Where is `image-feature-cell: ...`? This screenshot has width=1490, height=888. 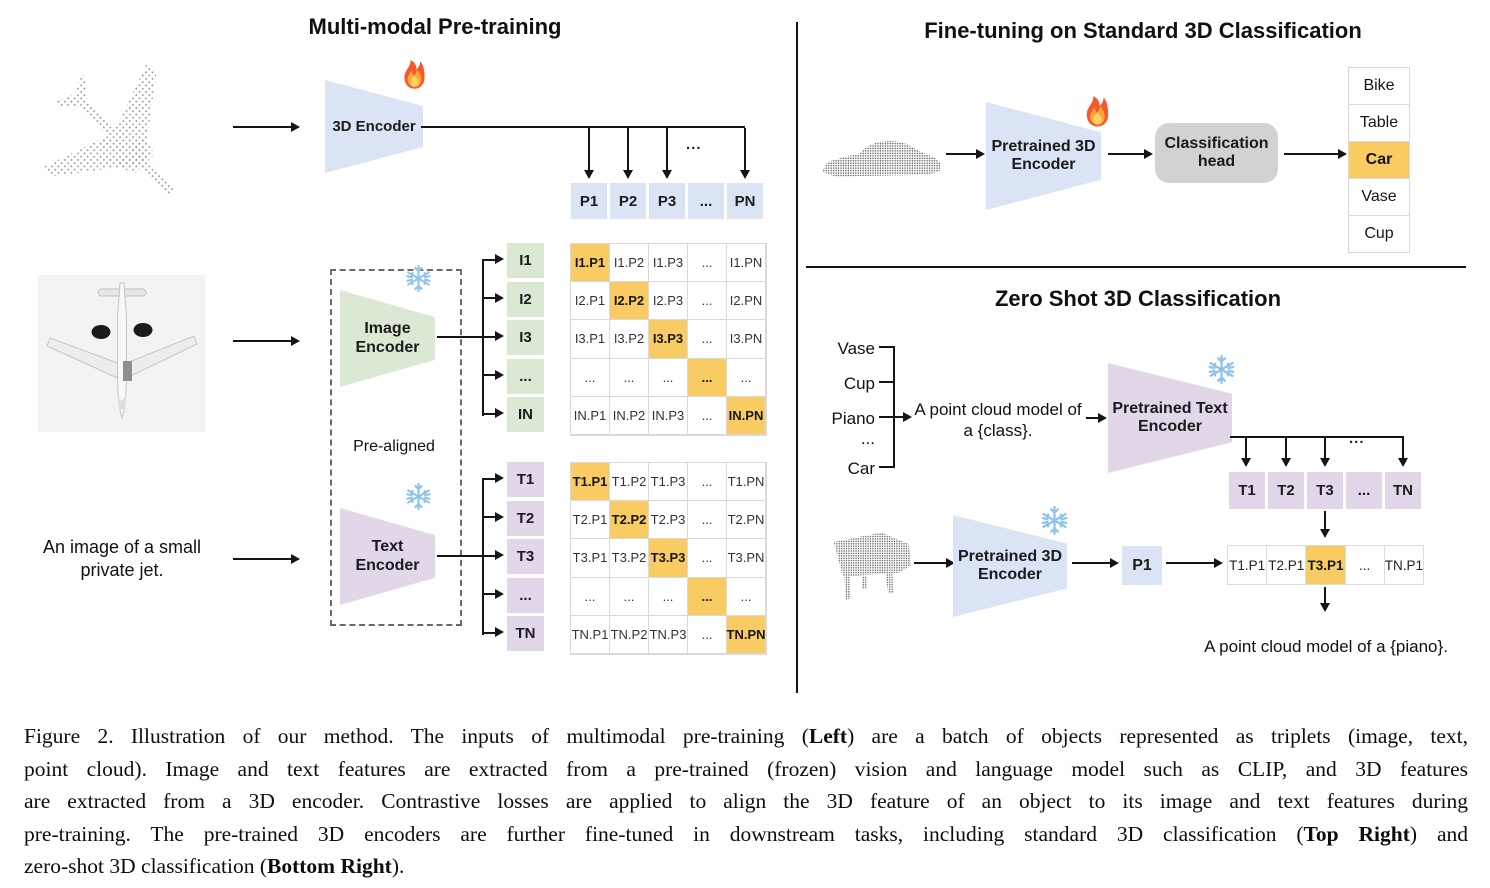 image-feature-cell: ... is located at coordinates (525, 376).